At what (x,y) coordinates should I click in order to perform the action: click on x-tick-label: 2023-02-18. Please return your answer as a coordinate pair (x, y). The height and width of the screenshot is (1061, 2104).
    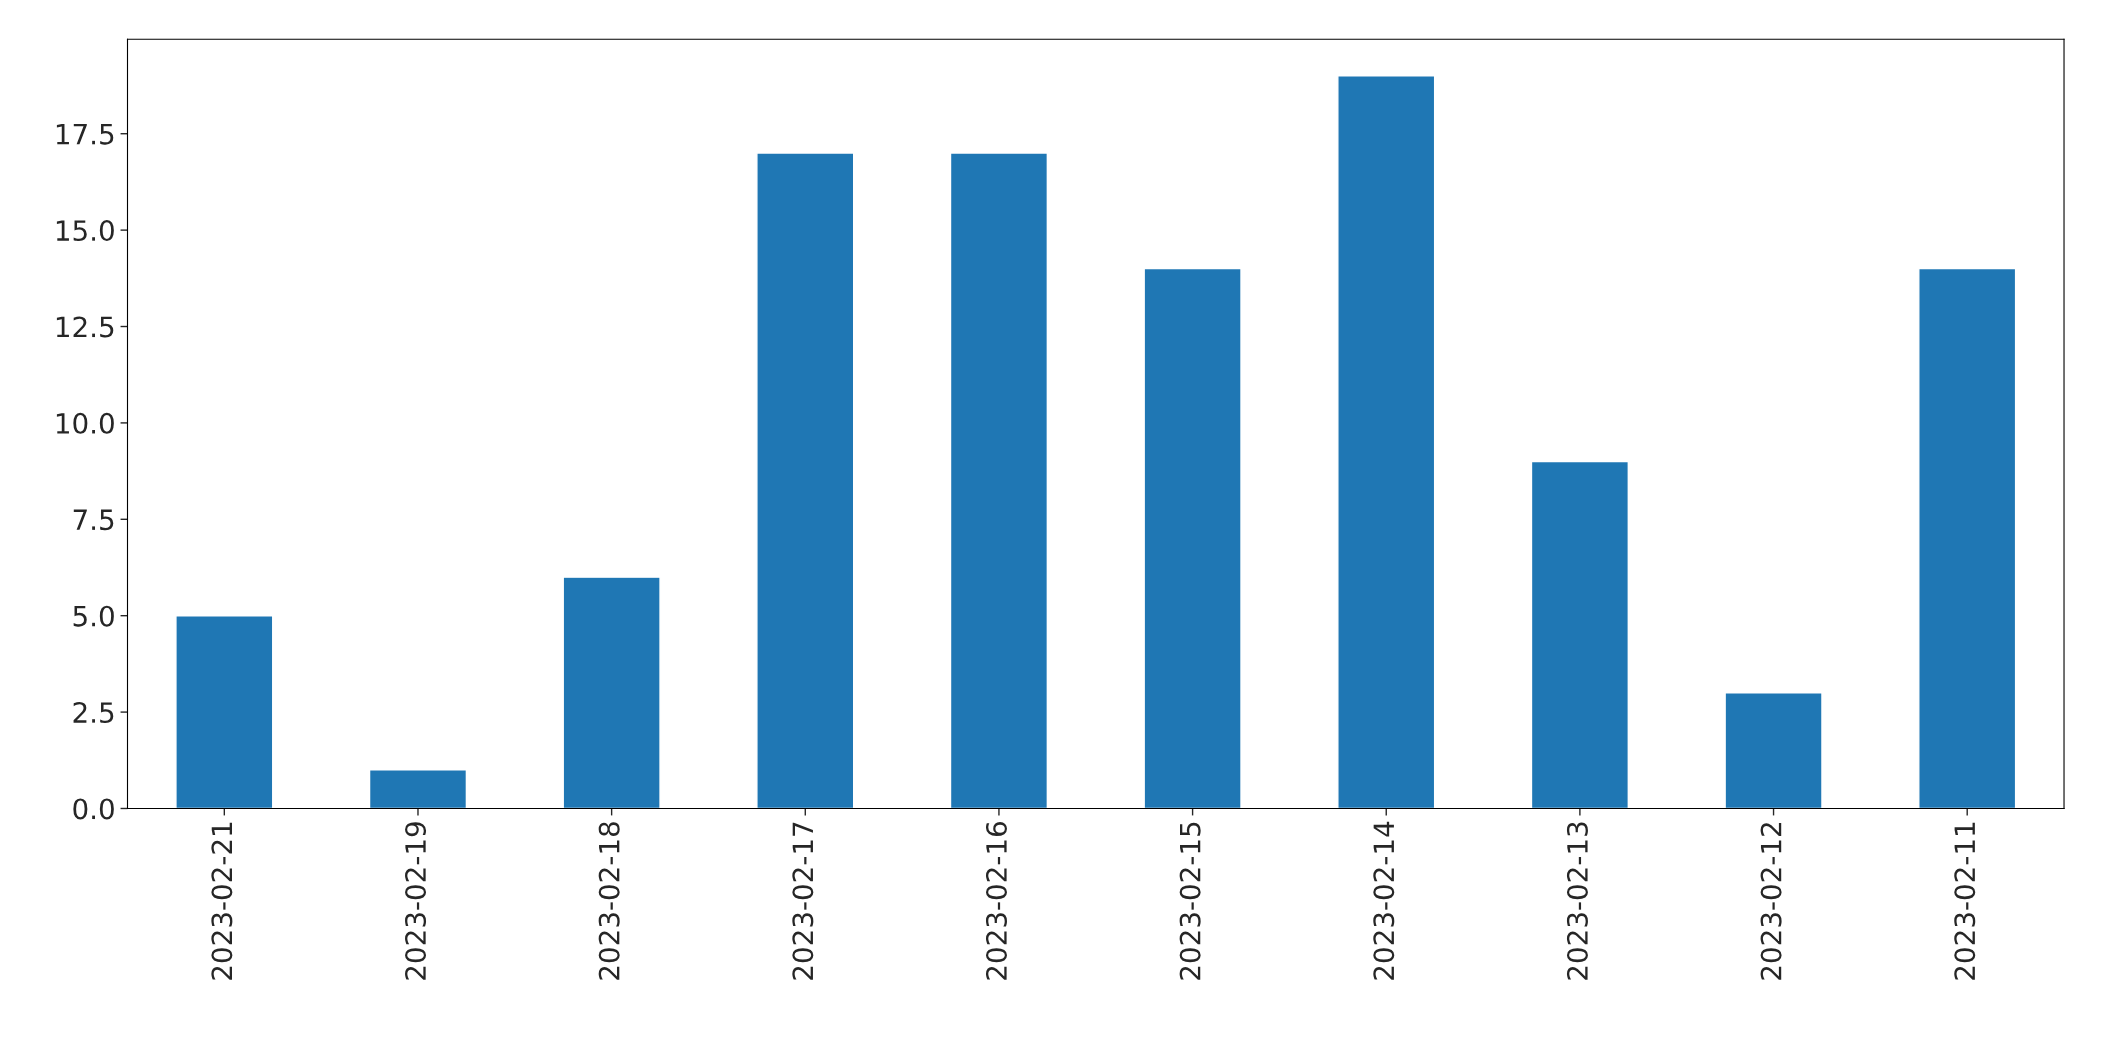
    Looking at the image, I should click on (609, 901).